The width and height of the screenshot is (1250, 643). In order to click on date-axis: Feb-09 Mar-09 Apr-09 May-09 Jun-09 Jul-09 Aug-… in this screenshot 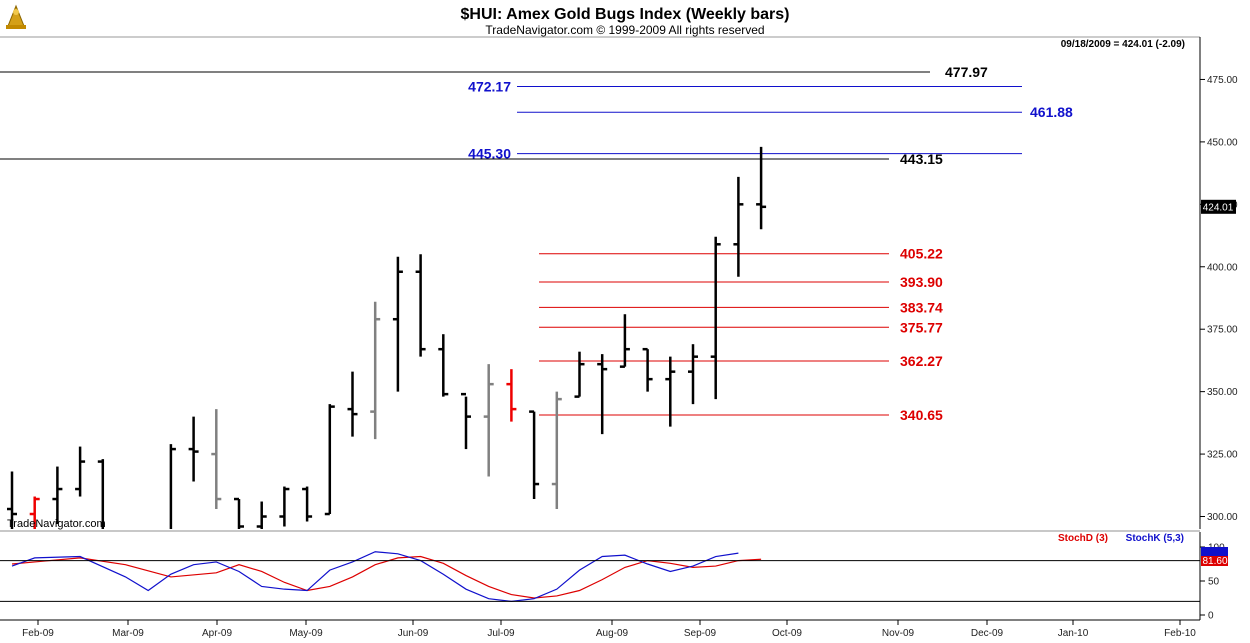, I will do `click(609, 629)`.